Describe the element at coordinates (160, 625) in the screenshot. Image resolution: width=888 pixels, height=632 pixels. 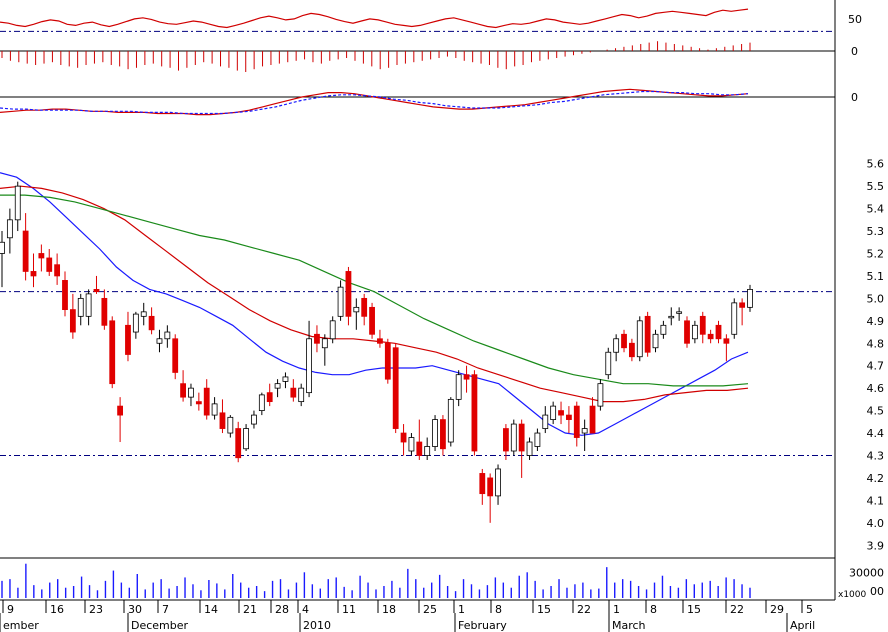
I see `x-month-label: December` at that location.